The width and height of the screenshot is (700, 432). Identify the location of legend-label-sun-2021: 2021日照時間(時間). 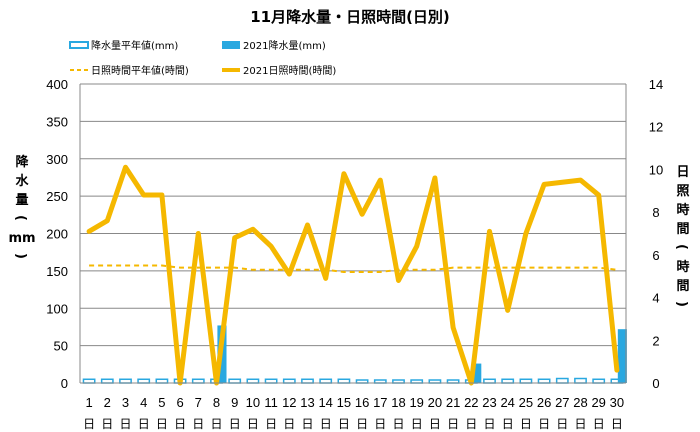
(289, 71).